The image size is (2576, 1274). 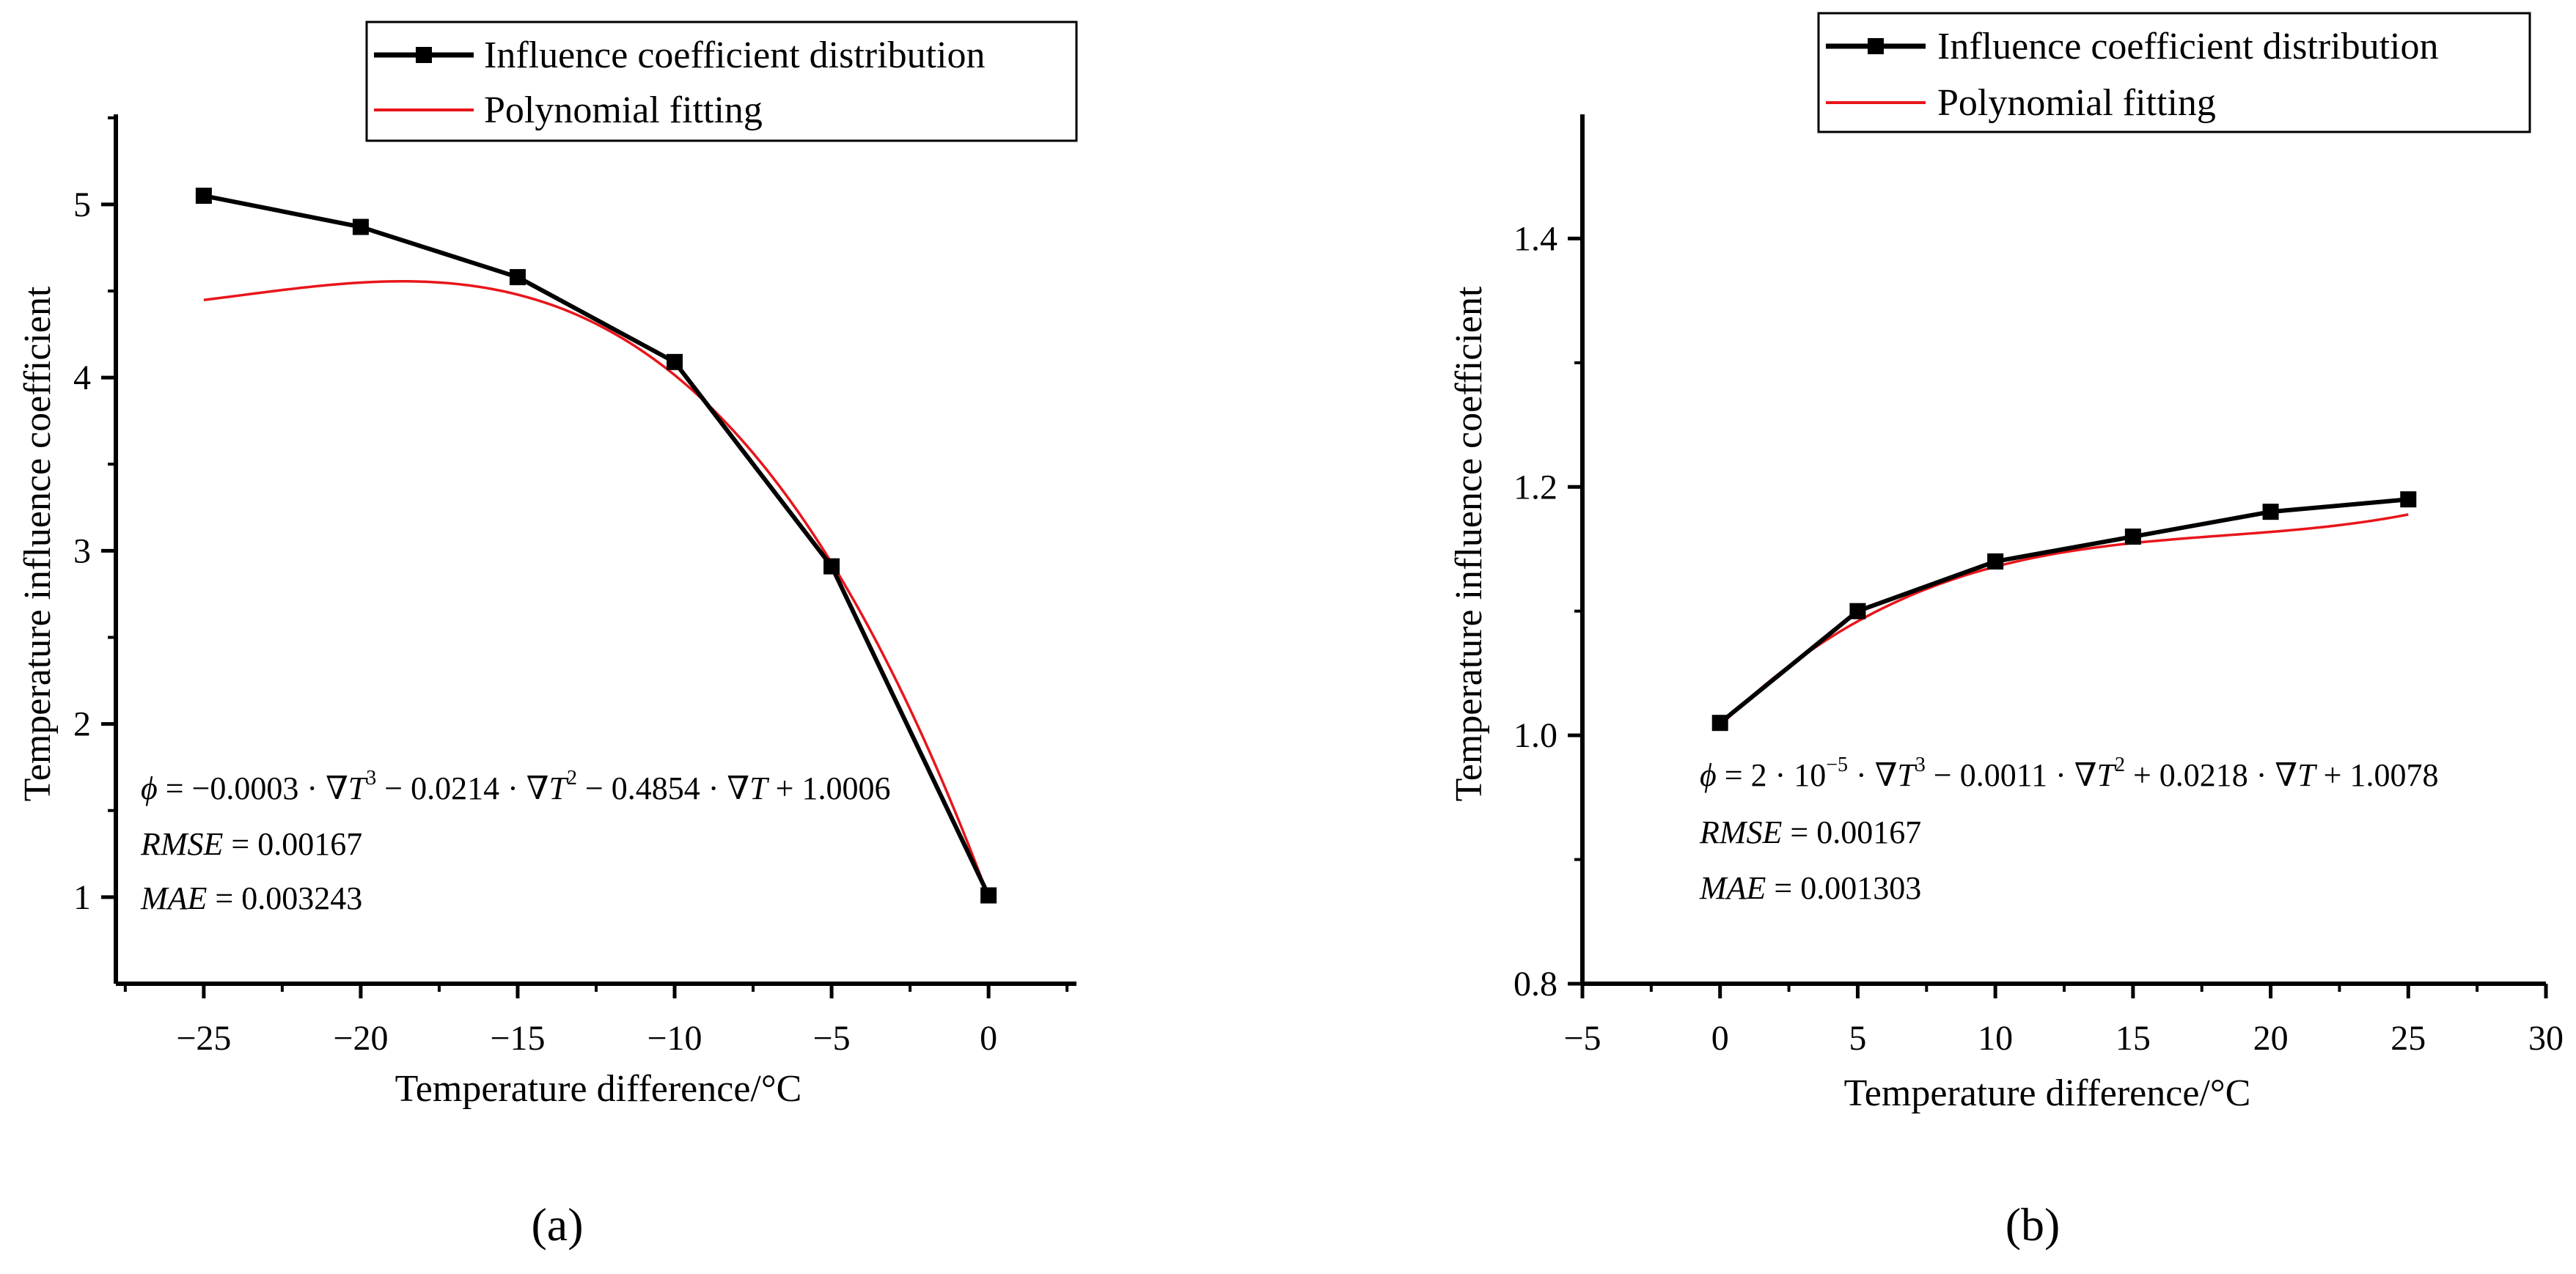 I want to click on mae-value: MAE = 0.001303, so click(x=1810, y=888).